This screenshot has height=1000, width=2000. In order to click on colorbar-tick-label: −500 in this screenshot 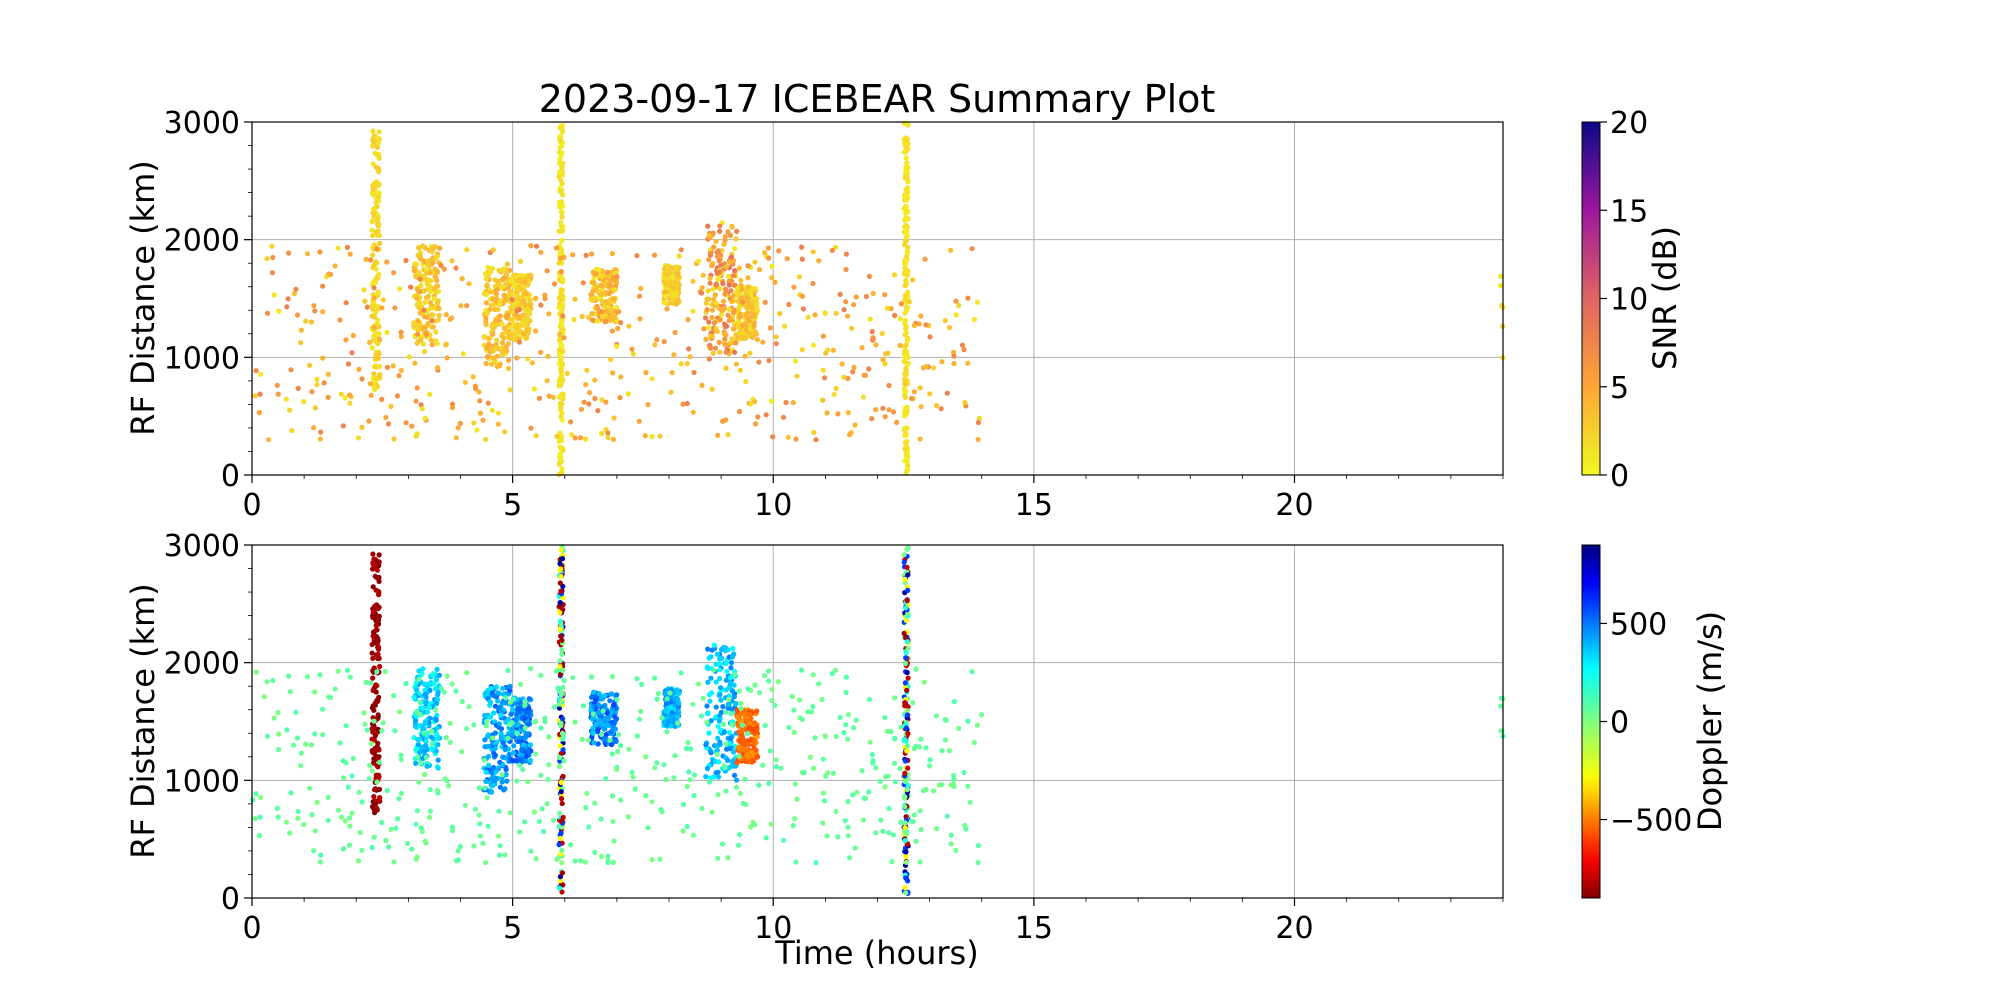, I will do `click(1651, 821)`.